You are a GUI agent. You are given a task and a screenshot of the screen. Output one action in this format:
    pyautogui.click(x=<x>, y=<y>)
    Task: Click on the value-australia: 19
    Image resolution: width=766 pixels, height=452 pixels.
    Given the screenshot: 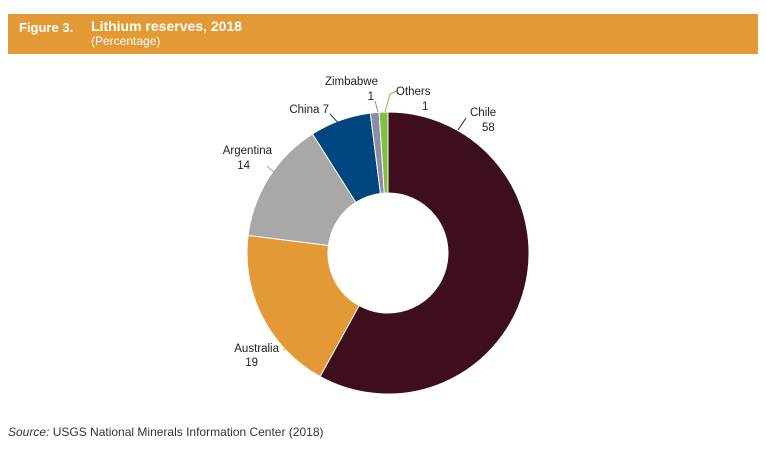 What is the action you would take?
    pyautogui.click(x=251, y=363)
    